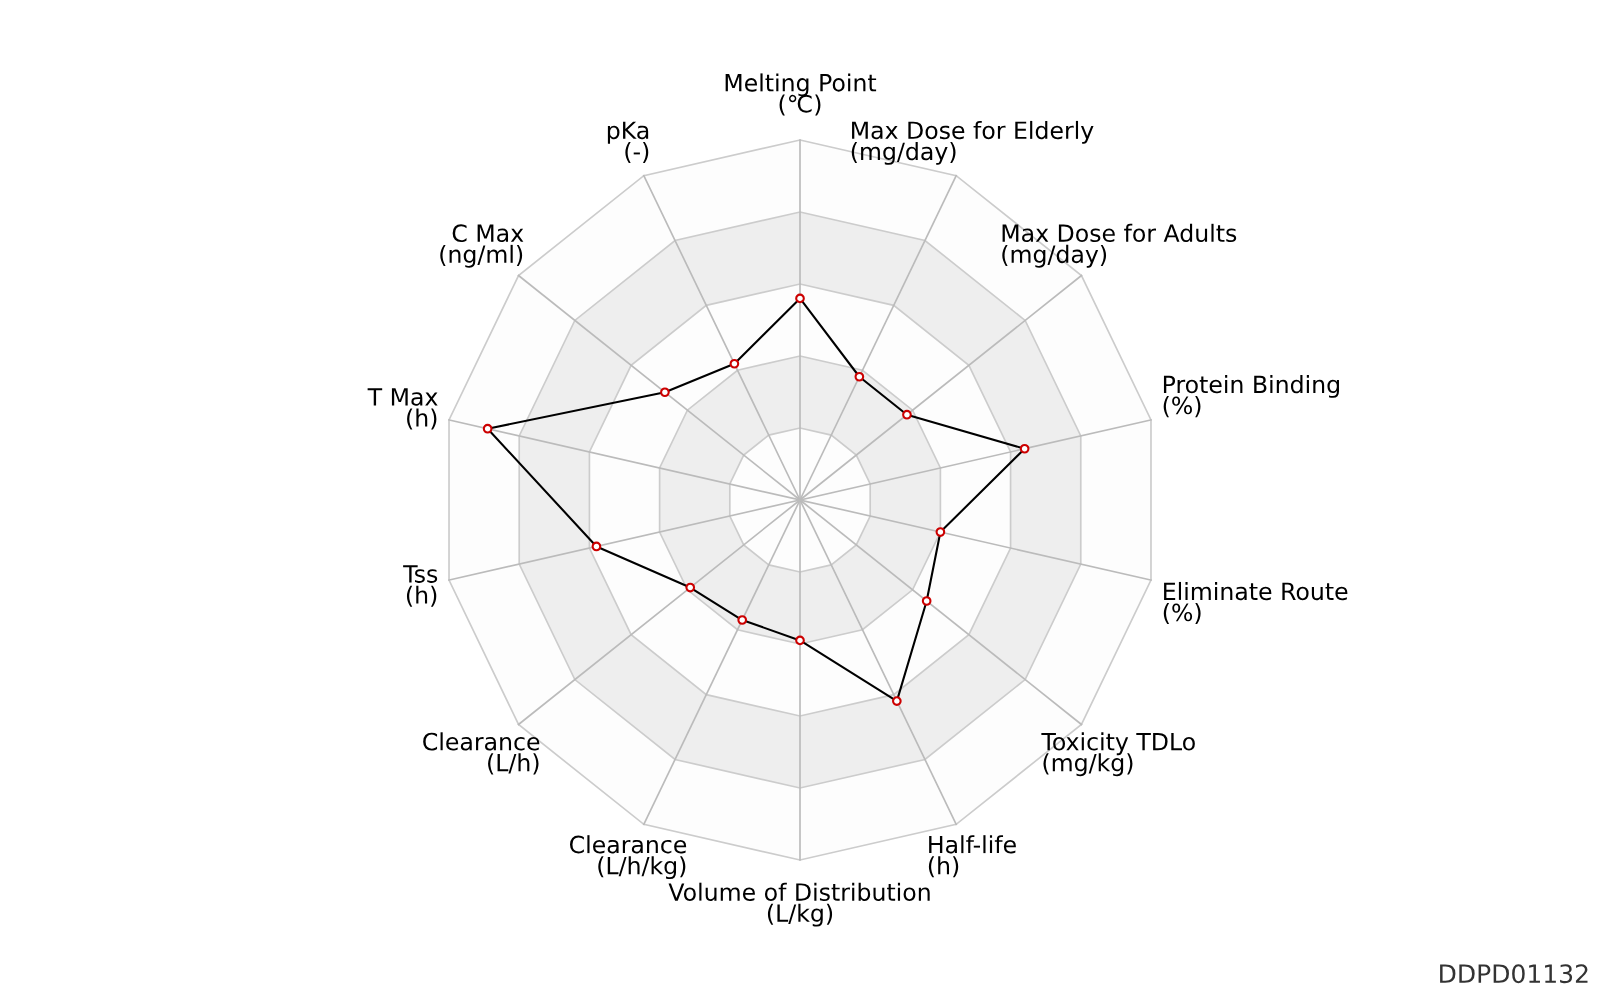  Describe the element at coordinates (1119, 245) in the screenshot. I see `spoke-label: Max Dose for Adults (mg/day)` at that location.